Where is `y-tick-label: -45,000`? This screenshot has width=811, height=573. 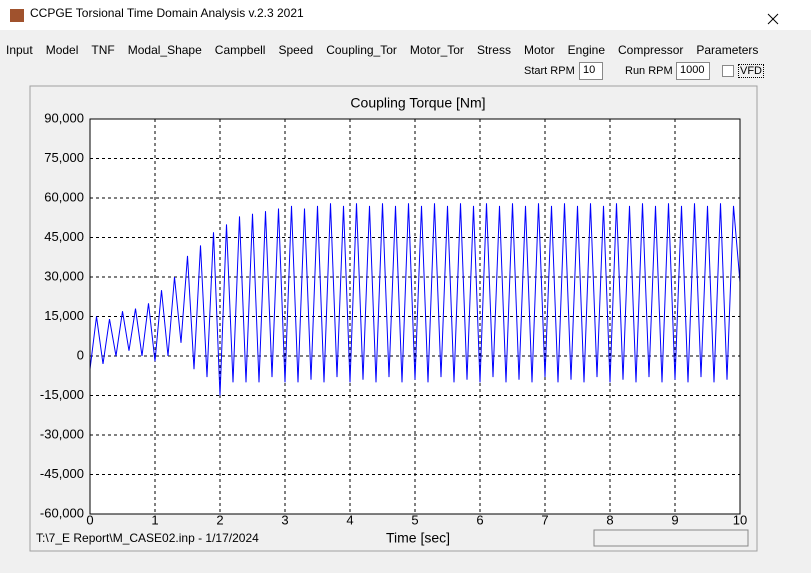
y-tick-label: -45,000 is located at coordinates (62, 473).